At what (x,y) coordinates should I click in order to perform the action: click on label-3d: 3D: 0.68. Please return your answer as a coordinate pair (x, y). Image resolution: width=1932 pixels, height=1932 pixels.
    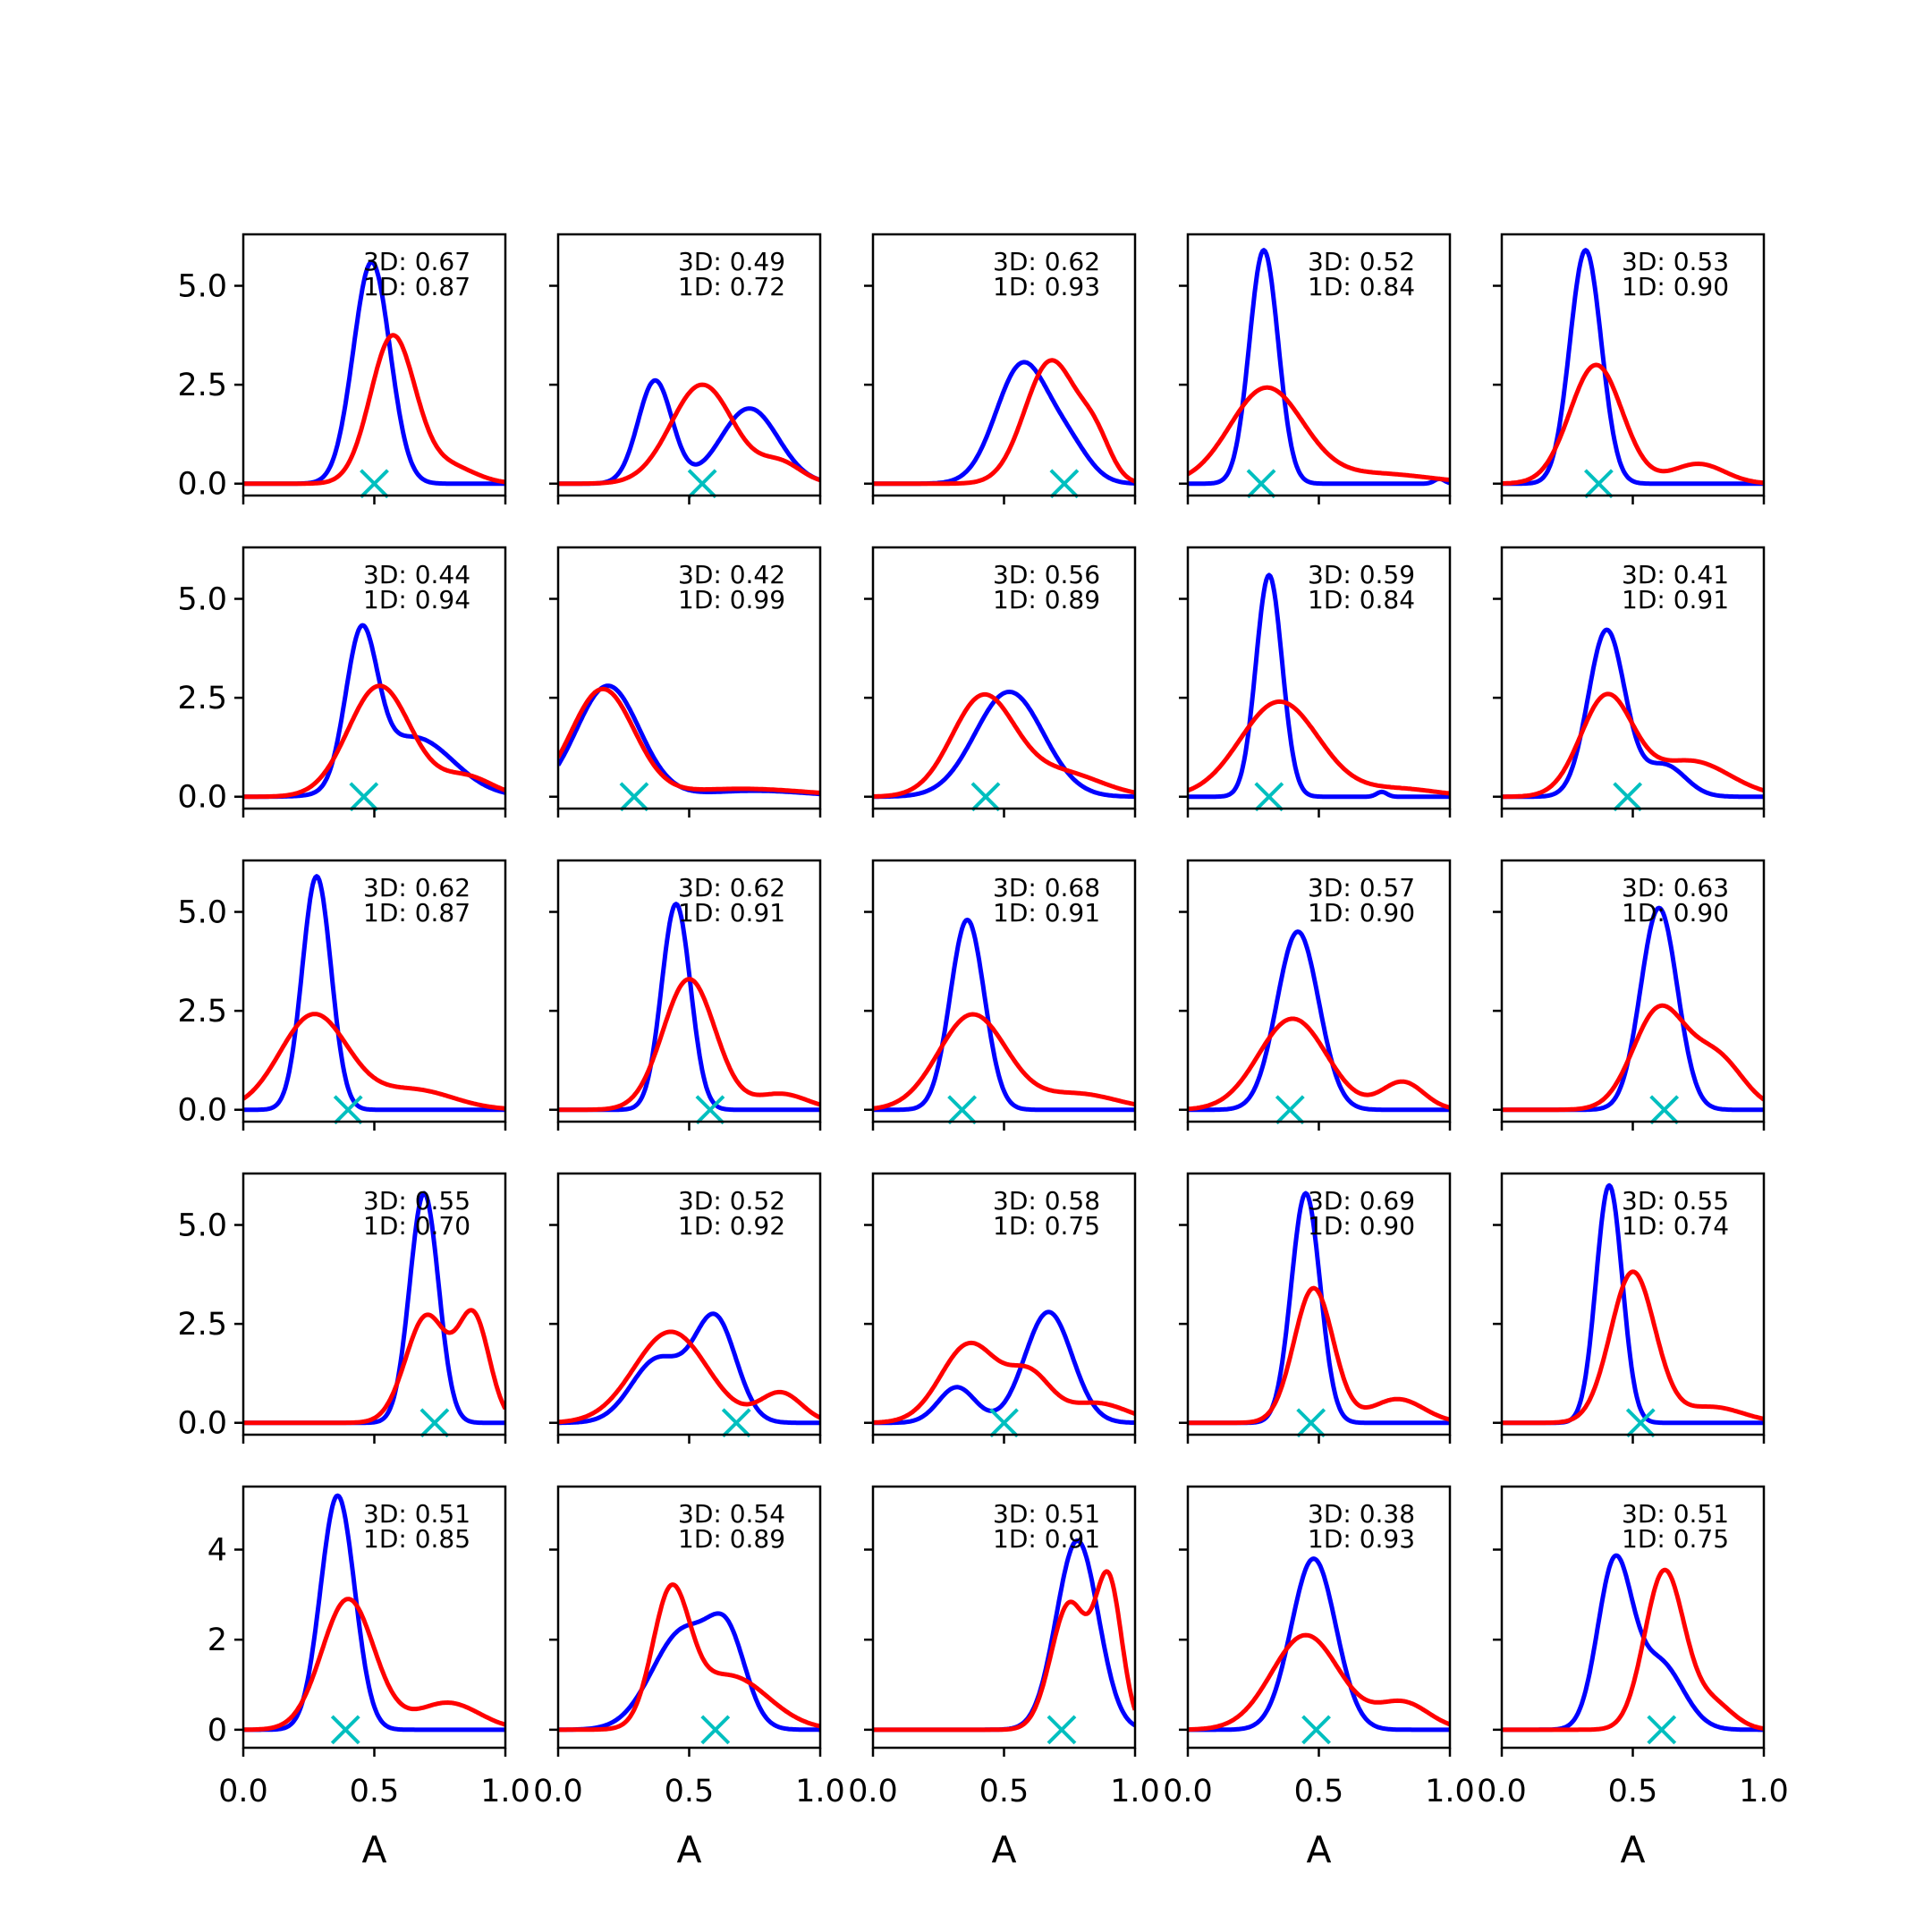
    Looking at the image, I should click on (1046, 887).